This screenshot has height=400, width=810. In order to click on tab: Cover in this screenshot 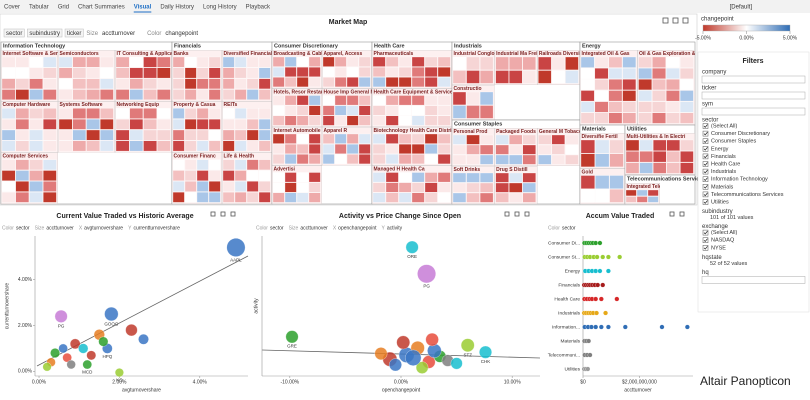, I will do `click(12, 8)`.